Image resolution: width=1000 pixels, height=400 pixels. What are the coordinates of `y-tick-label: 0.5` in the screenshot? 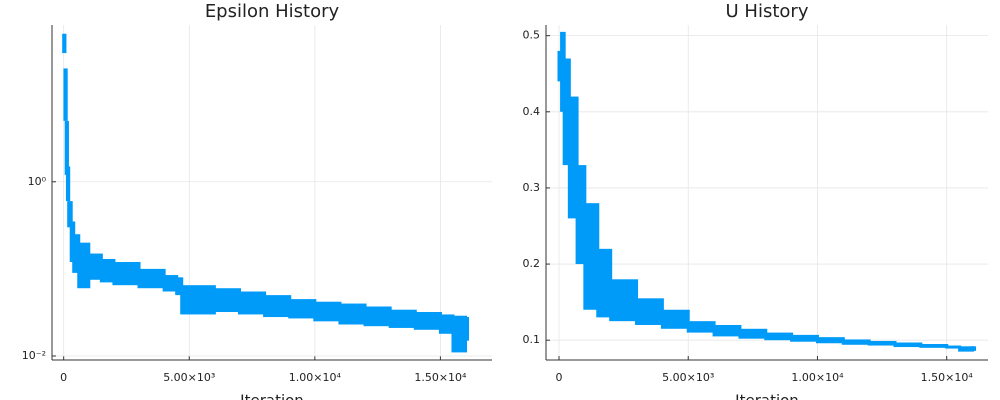 It's located at (532, 35).